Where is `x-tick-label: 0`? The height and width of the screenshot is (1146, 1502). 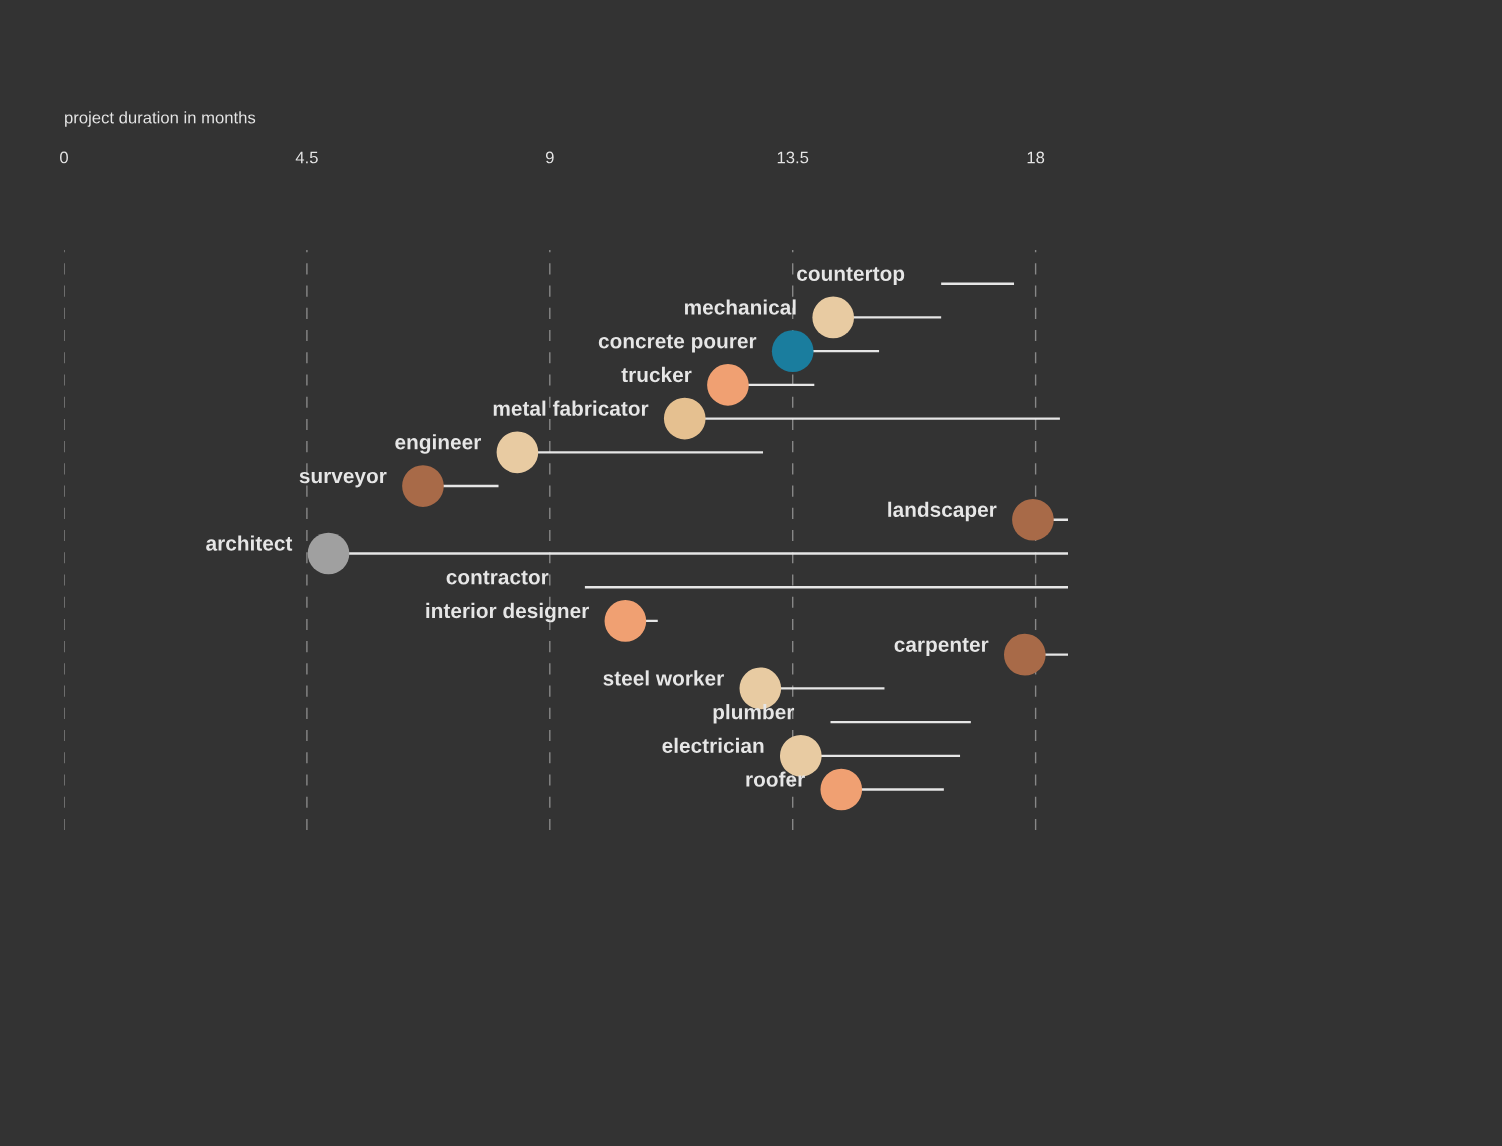 x-tick-label: 0 is located at coordinates (64, 157).